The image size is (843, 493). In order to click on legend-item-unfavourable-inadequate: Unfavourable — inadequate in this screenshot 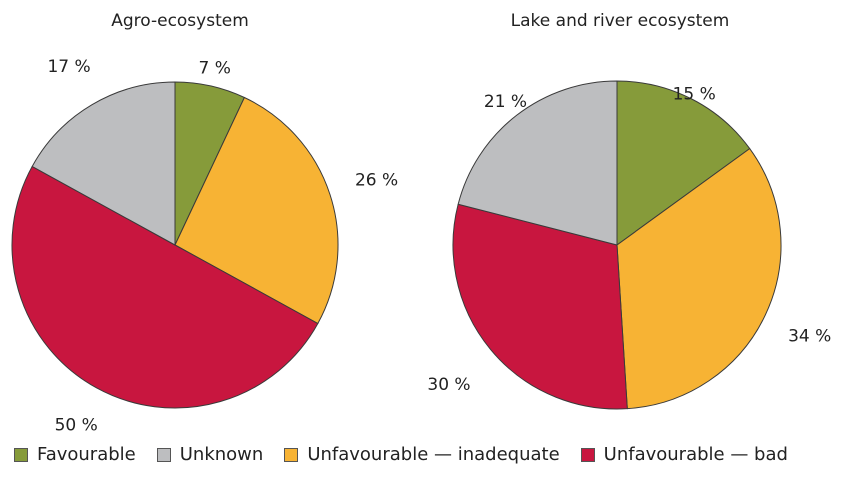, I will do `click(422, 454)`.